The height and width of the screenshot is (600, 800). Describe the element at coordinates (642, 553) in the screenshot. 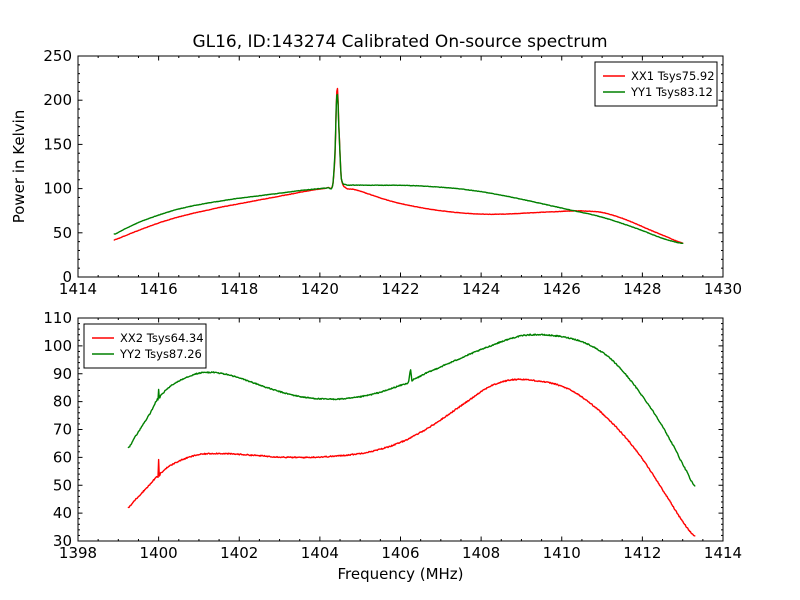

I see `xtick-label: 1412` at that location.